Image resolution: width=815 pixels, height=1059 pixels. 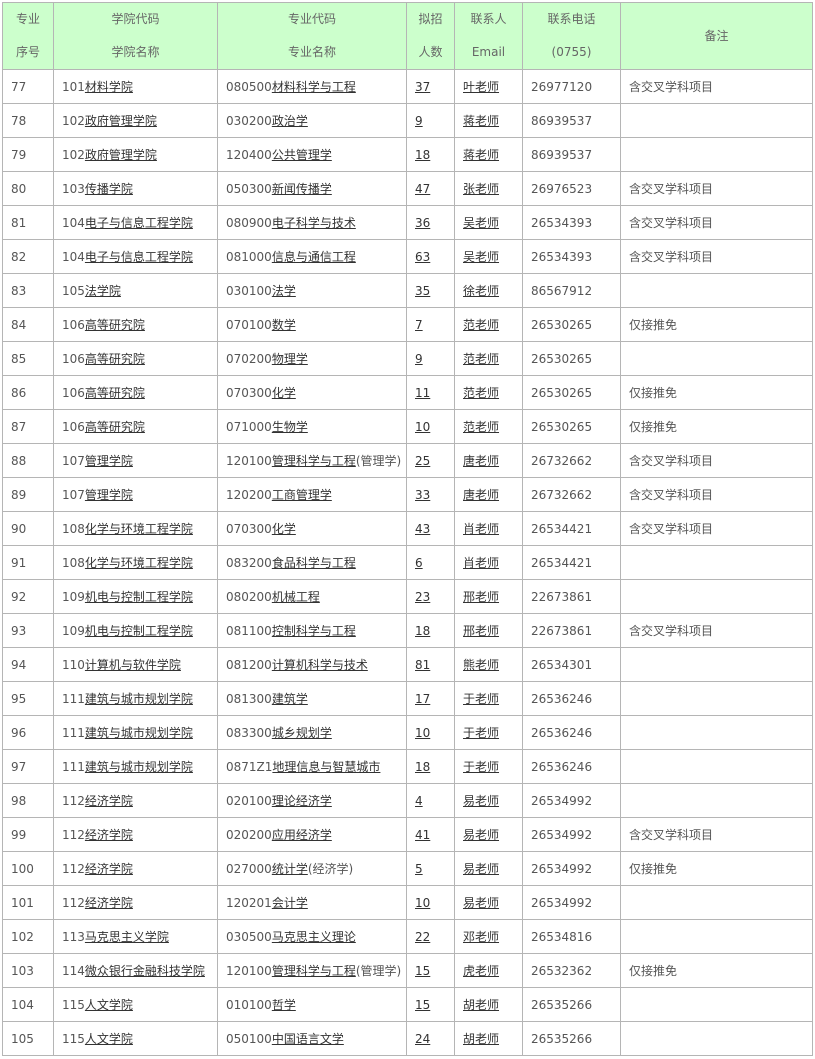 I want to click on count-link: 6, so click(x=419, y=562).